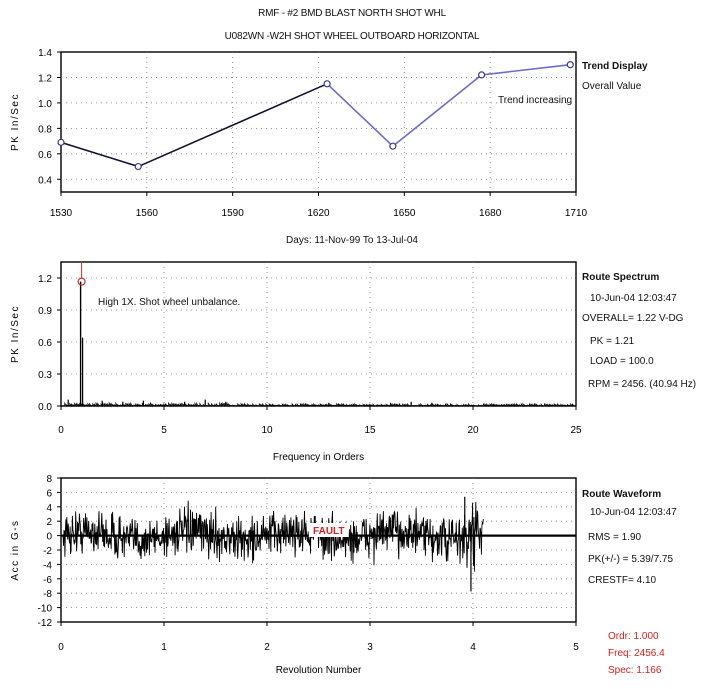 The height and width of the screenshot is (689, 704). What do you see at coordinates (49, 522) in the screenshot?
I see `y-tick-label: 2` at bounding box center [49, 522].